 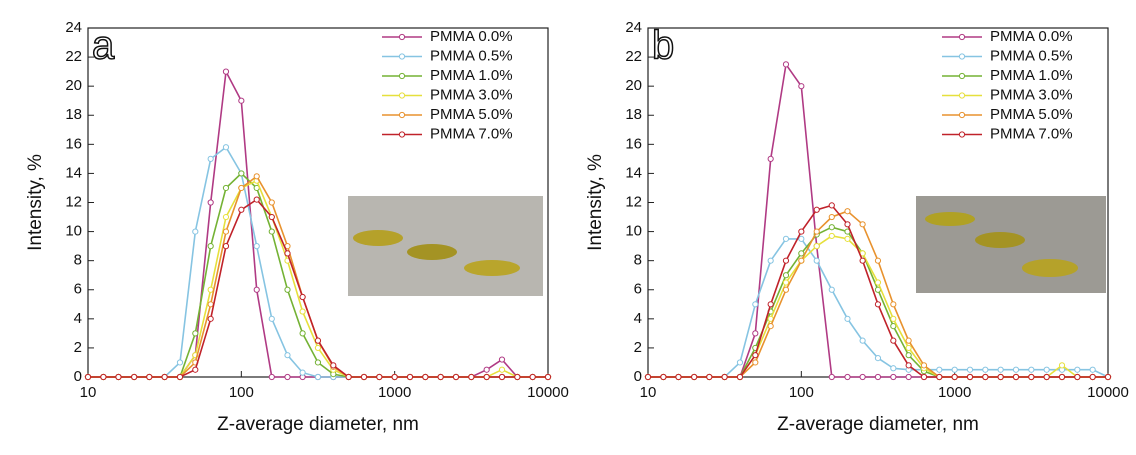 I want to click on legend-label: PMMA 0.5%, so click(x=471, y=55).